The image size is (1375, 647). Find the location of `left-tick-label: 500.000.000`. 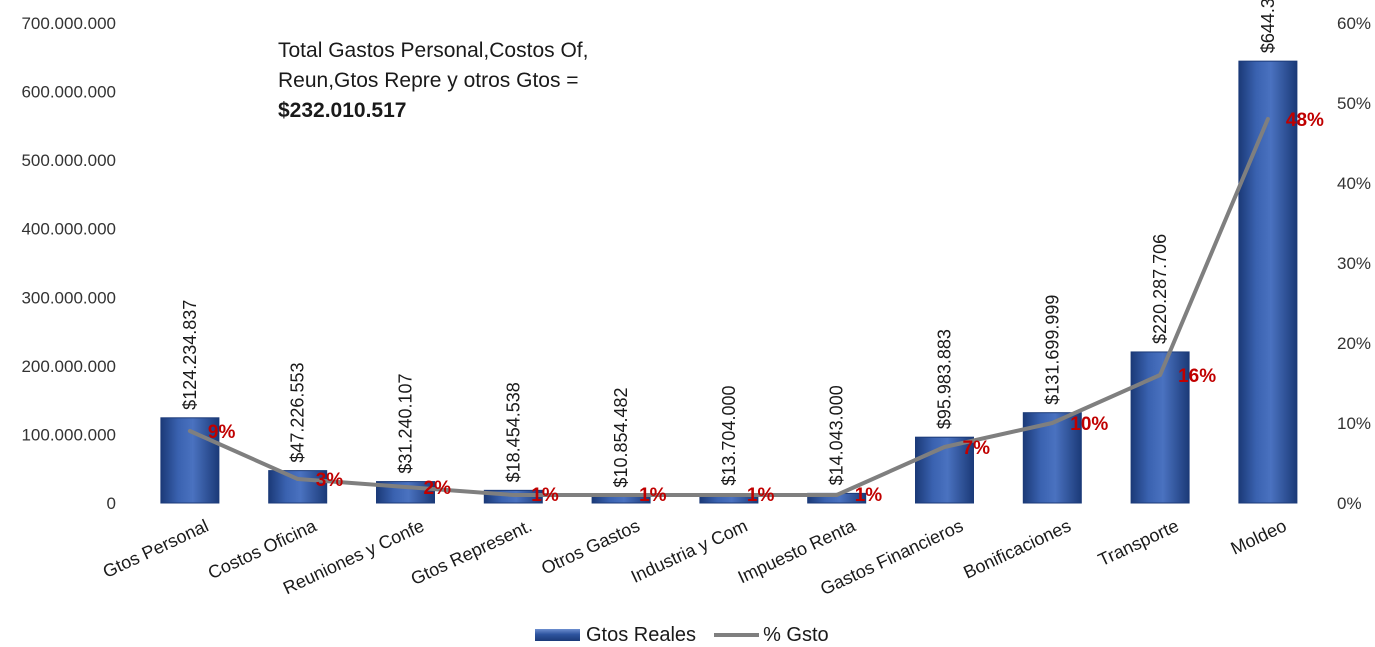

left-tick-label: 500.000.000 is located at coordinates (68, 160).